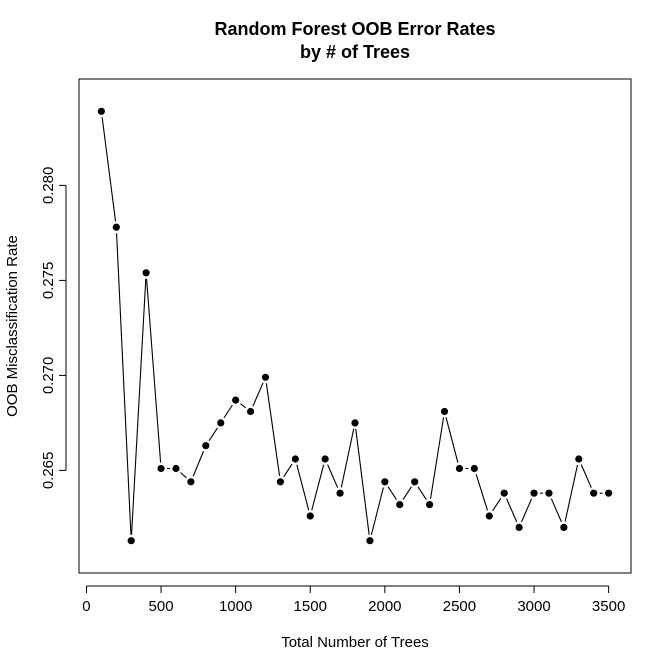 The height and width of the screenshot is (672, 672). Describe the element at coordinates (235, 606) in the screenshot. I see `x-tick-label: 1000` at that location.